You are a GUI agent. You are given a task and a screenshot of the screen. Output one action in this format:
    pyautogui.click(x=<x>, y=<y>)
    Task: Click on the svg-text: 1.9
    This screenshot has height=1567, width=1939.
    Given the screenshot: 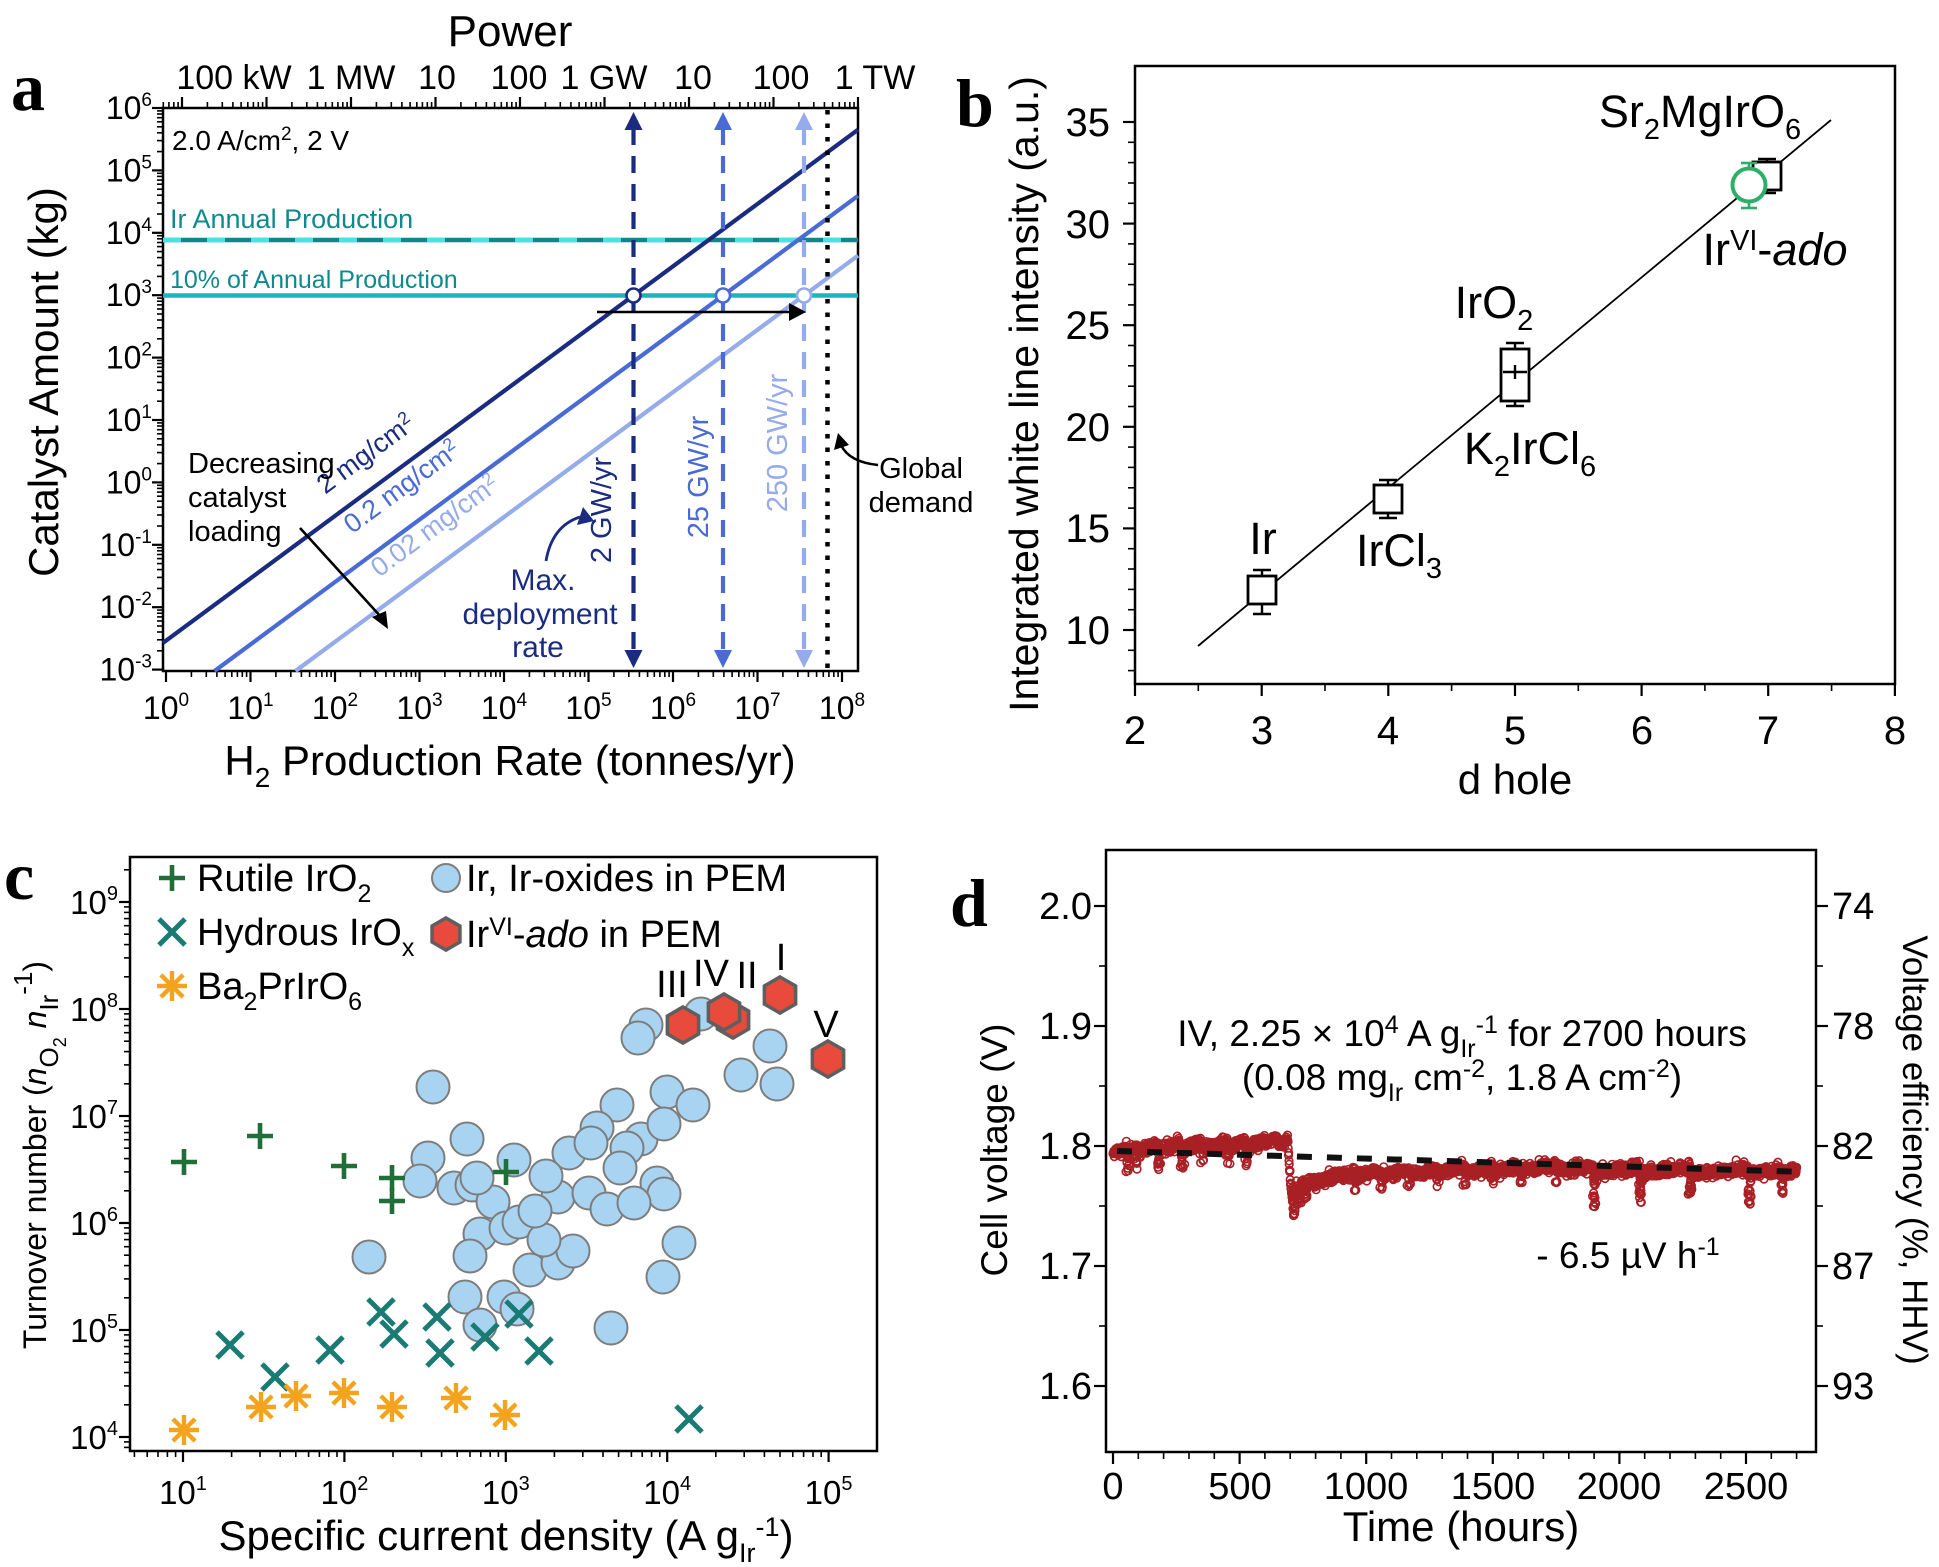 What is the action you would take?
    pyautogui.click(x=1065, y=1027)
    